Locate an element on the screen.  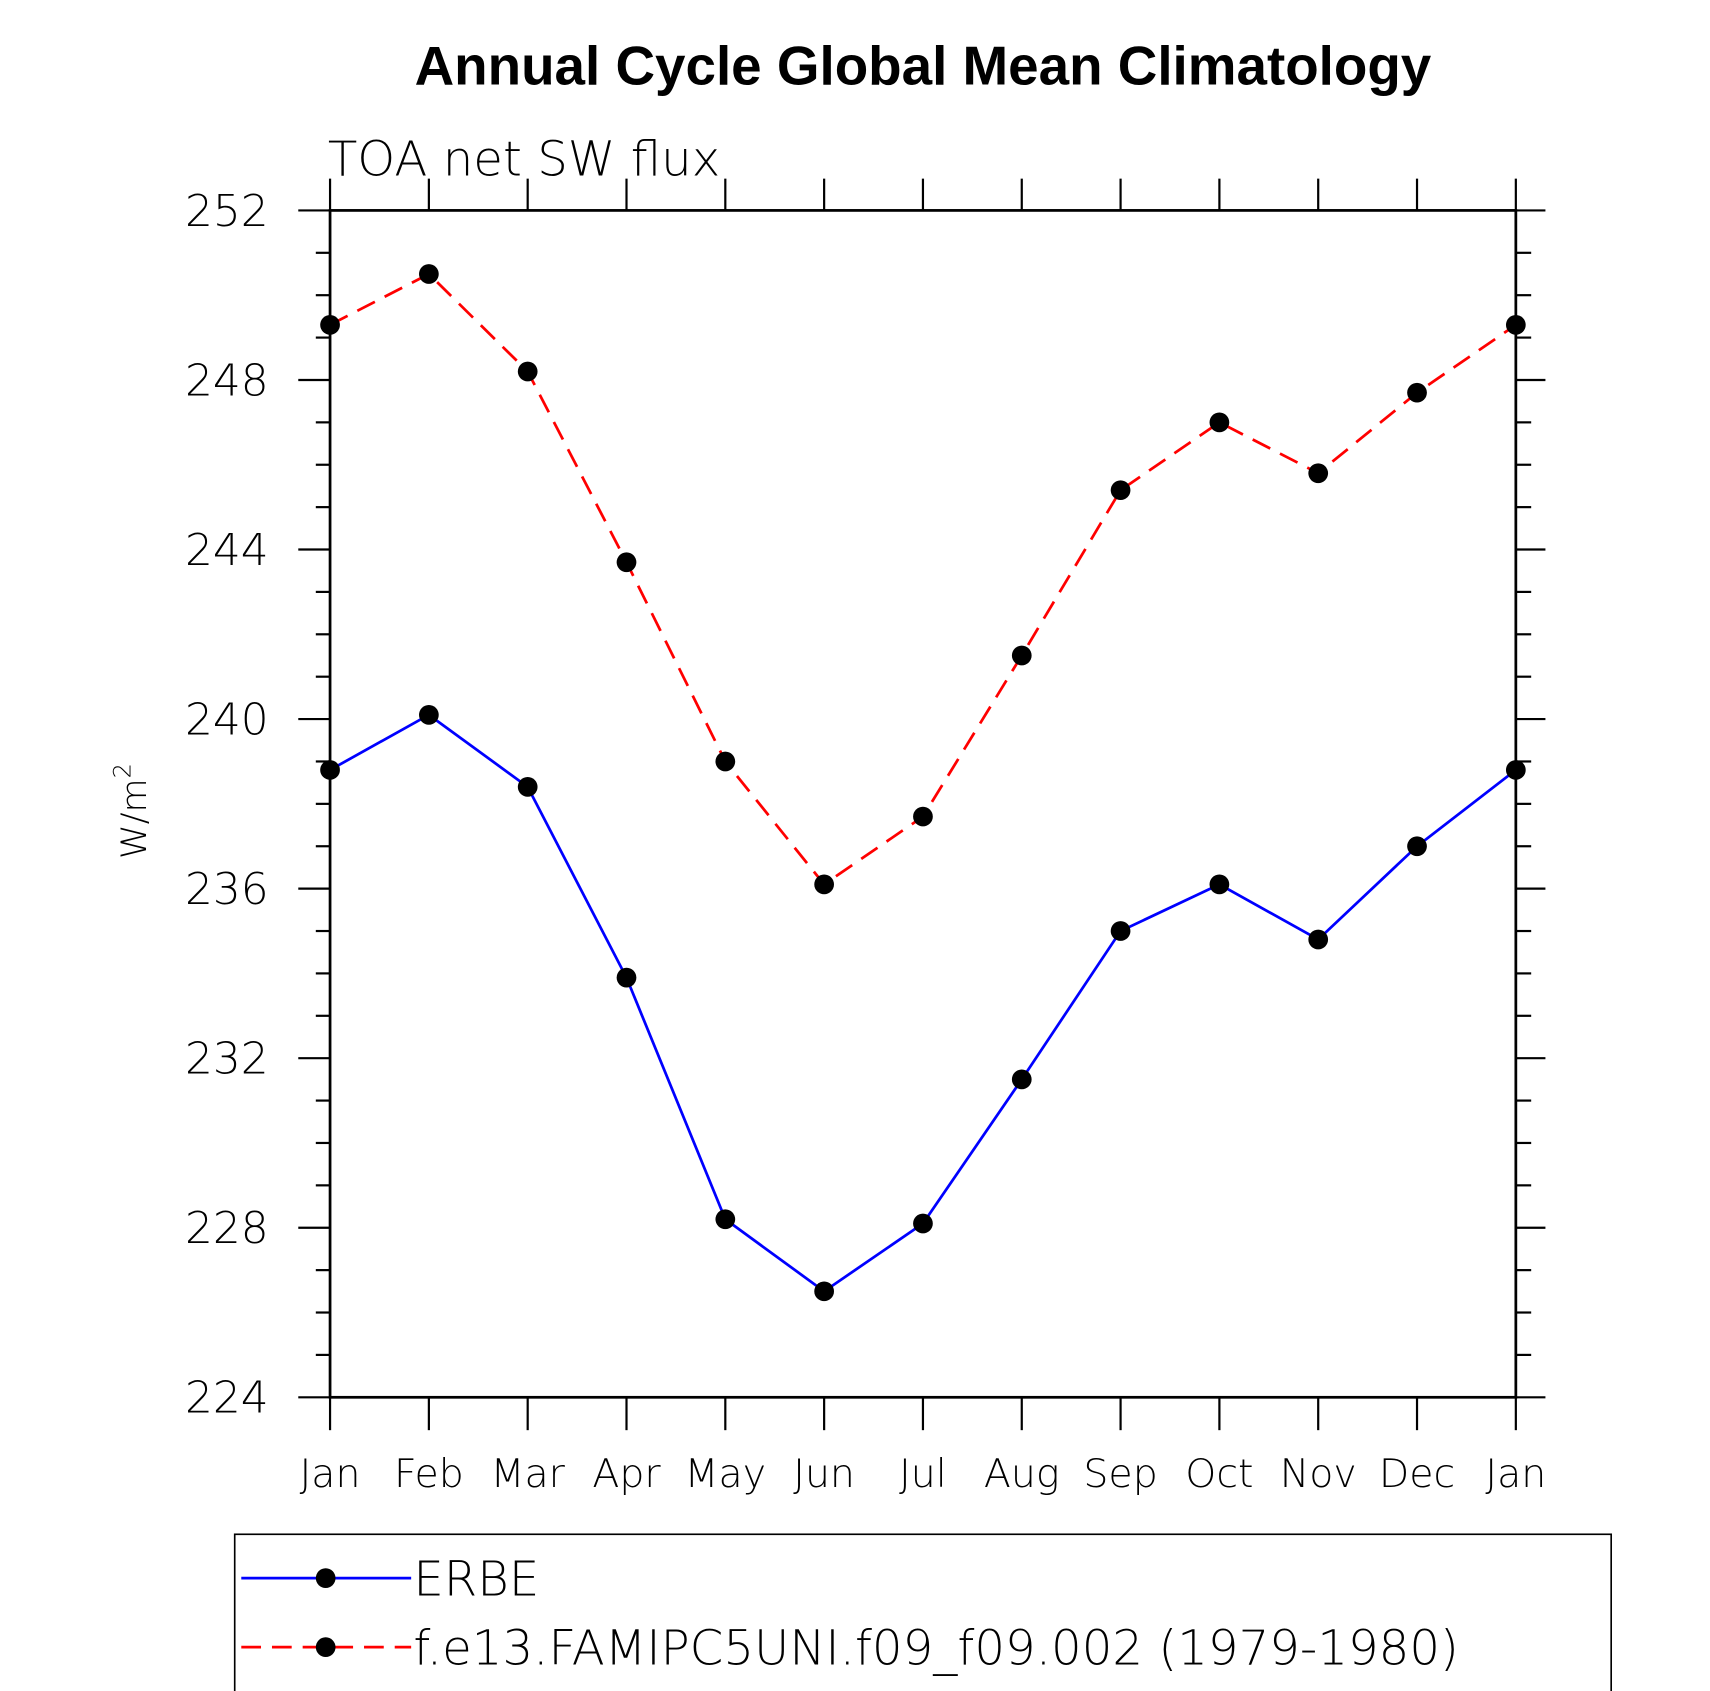
legend-box is located at coordinates (923, 1612).